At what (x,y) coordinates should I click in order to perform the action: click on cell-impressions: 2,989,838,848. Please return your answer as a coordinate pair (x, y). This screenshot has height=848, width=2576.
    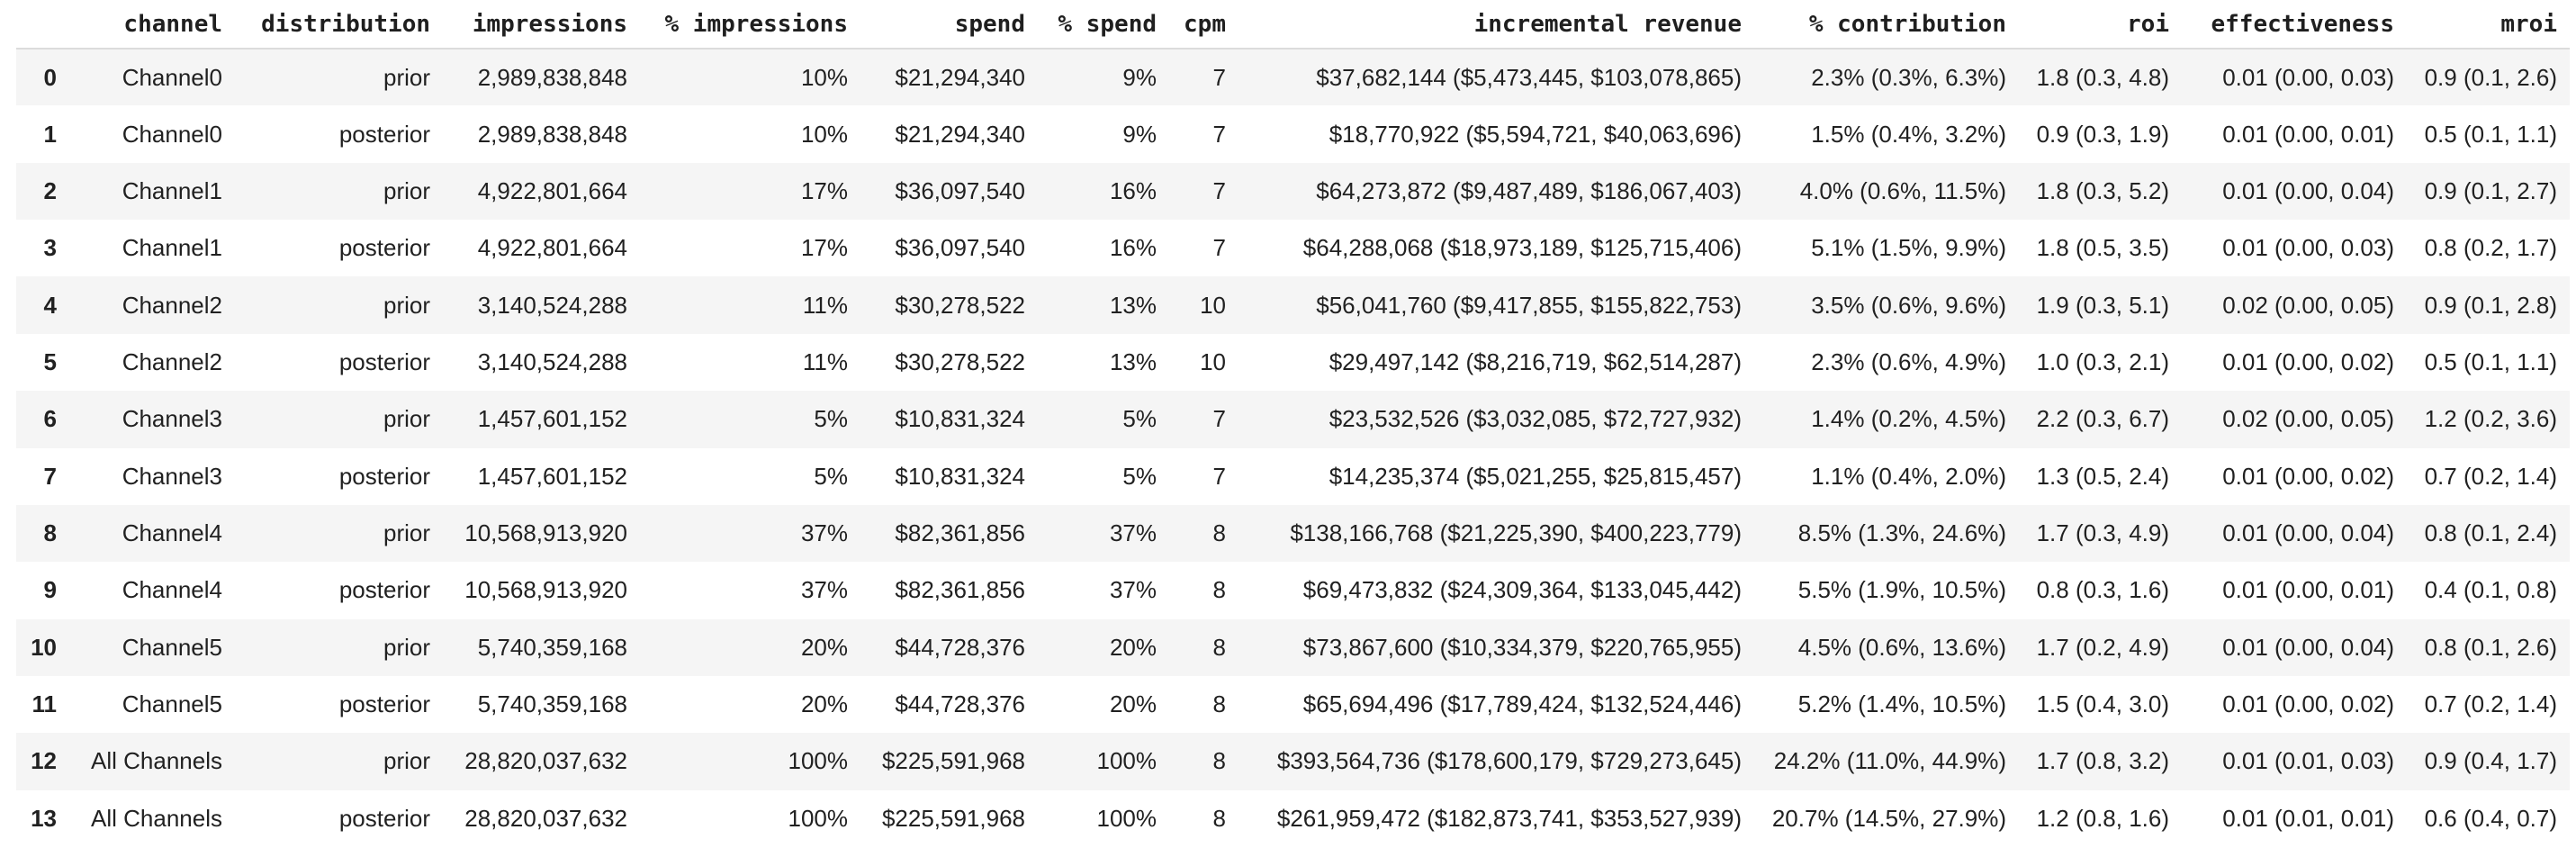
    Looking at the image, I should click on (552, 134).